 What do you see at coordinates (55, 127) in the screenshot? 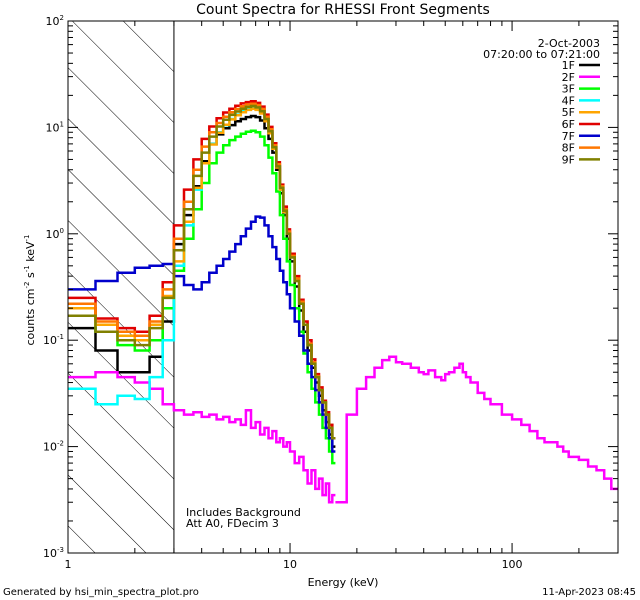
I see `y-tick-label: 10¹` at bounding box center [55, 127].